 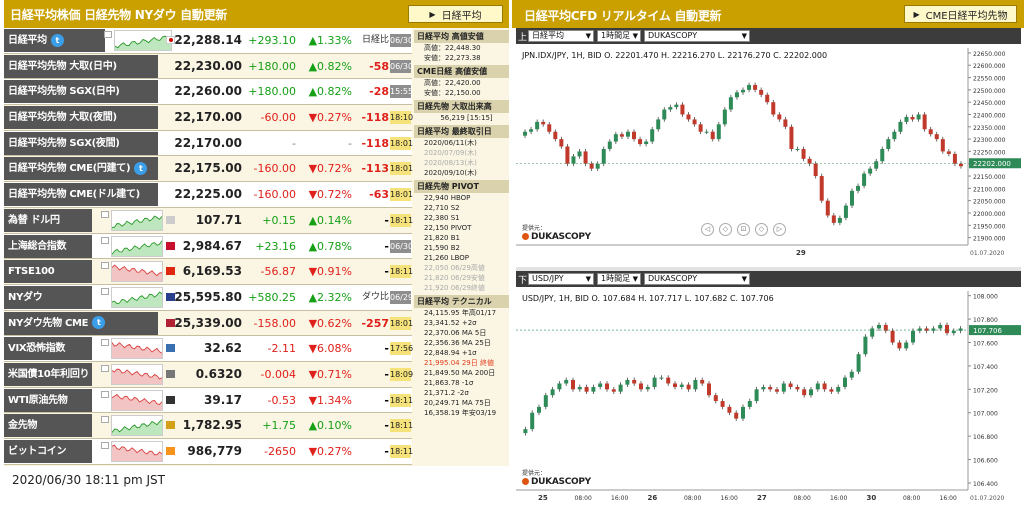 I want to click on nikkei-average-button: ▶ 日経平均, so click(x=455, y=14).